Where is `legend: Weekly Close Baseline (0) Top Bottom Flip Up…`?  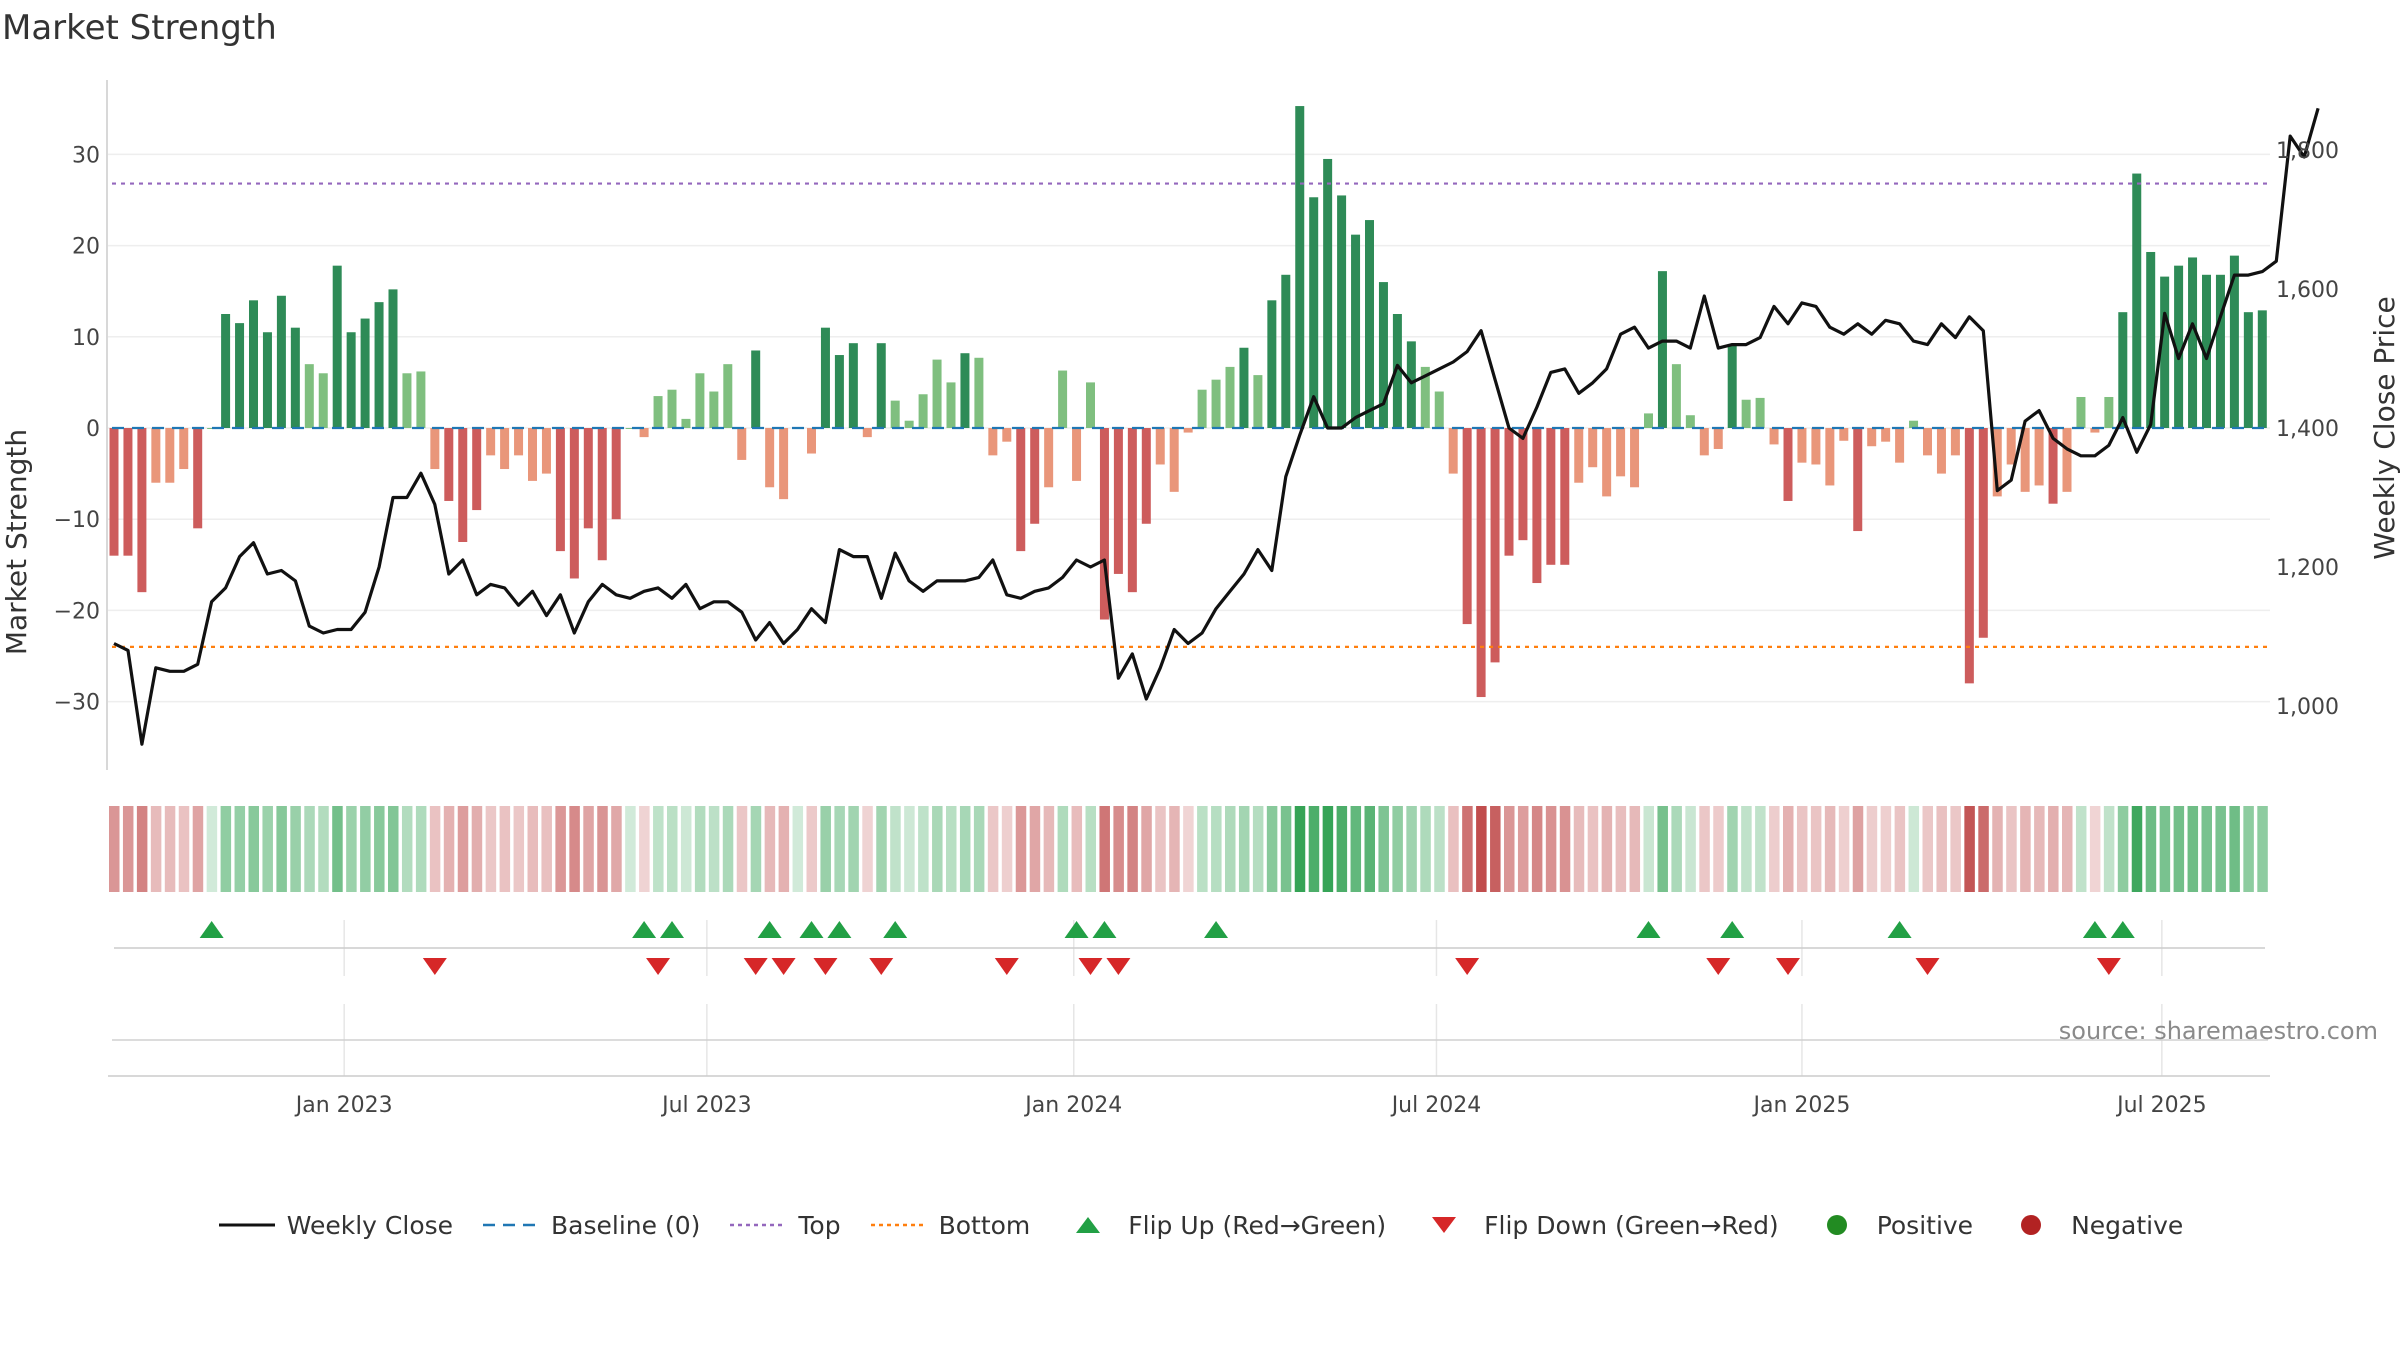 legend: Weekly Close Baseline (0) Top Bottom Flip Up… is located at coordinates (1200, 1225).